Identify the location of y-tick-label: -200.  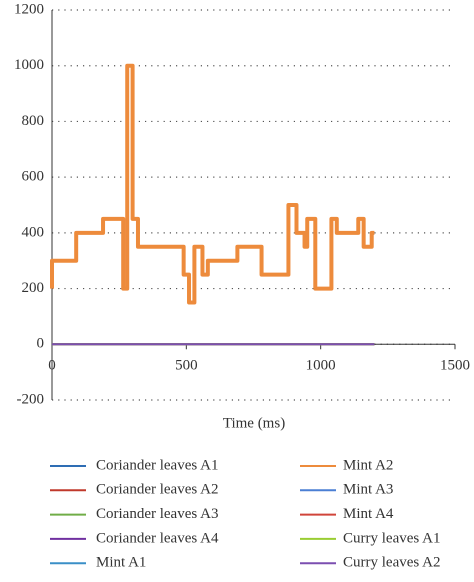
(31, 399).